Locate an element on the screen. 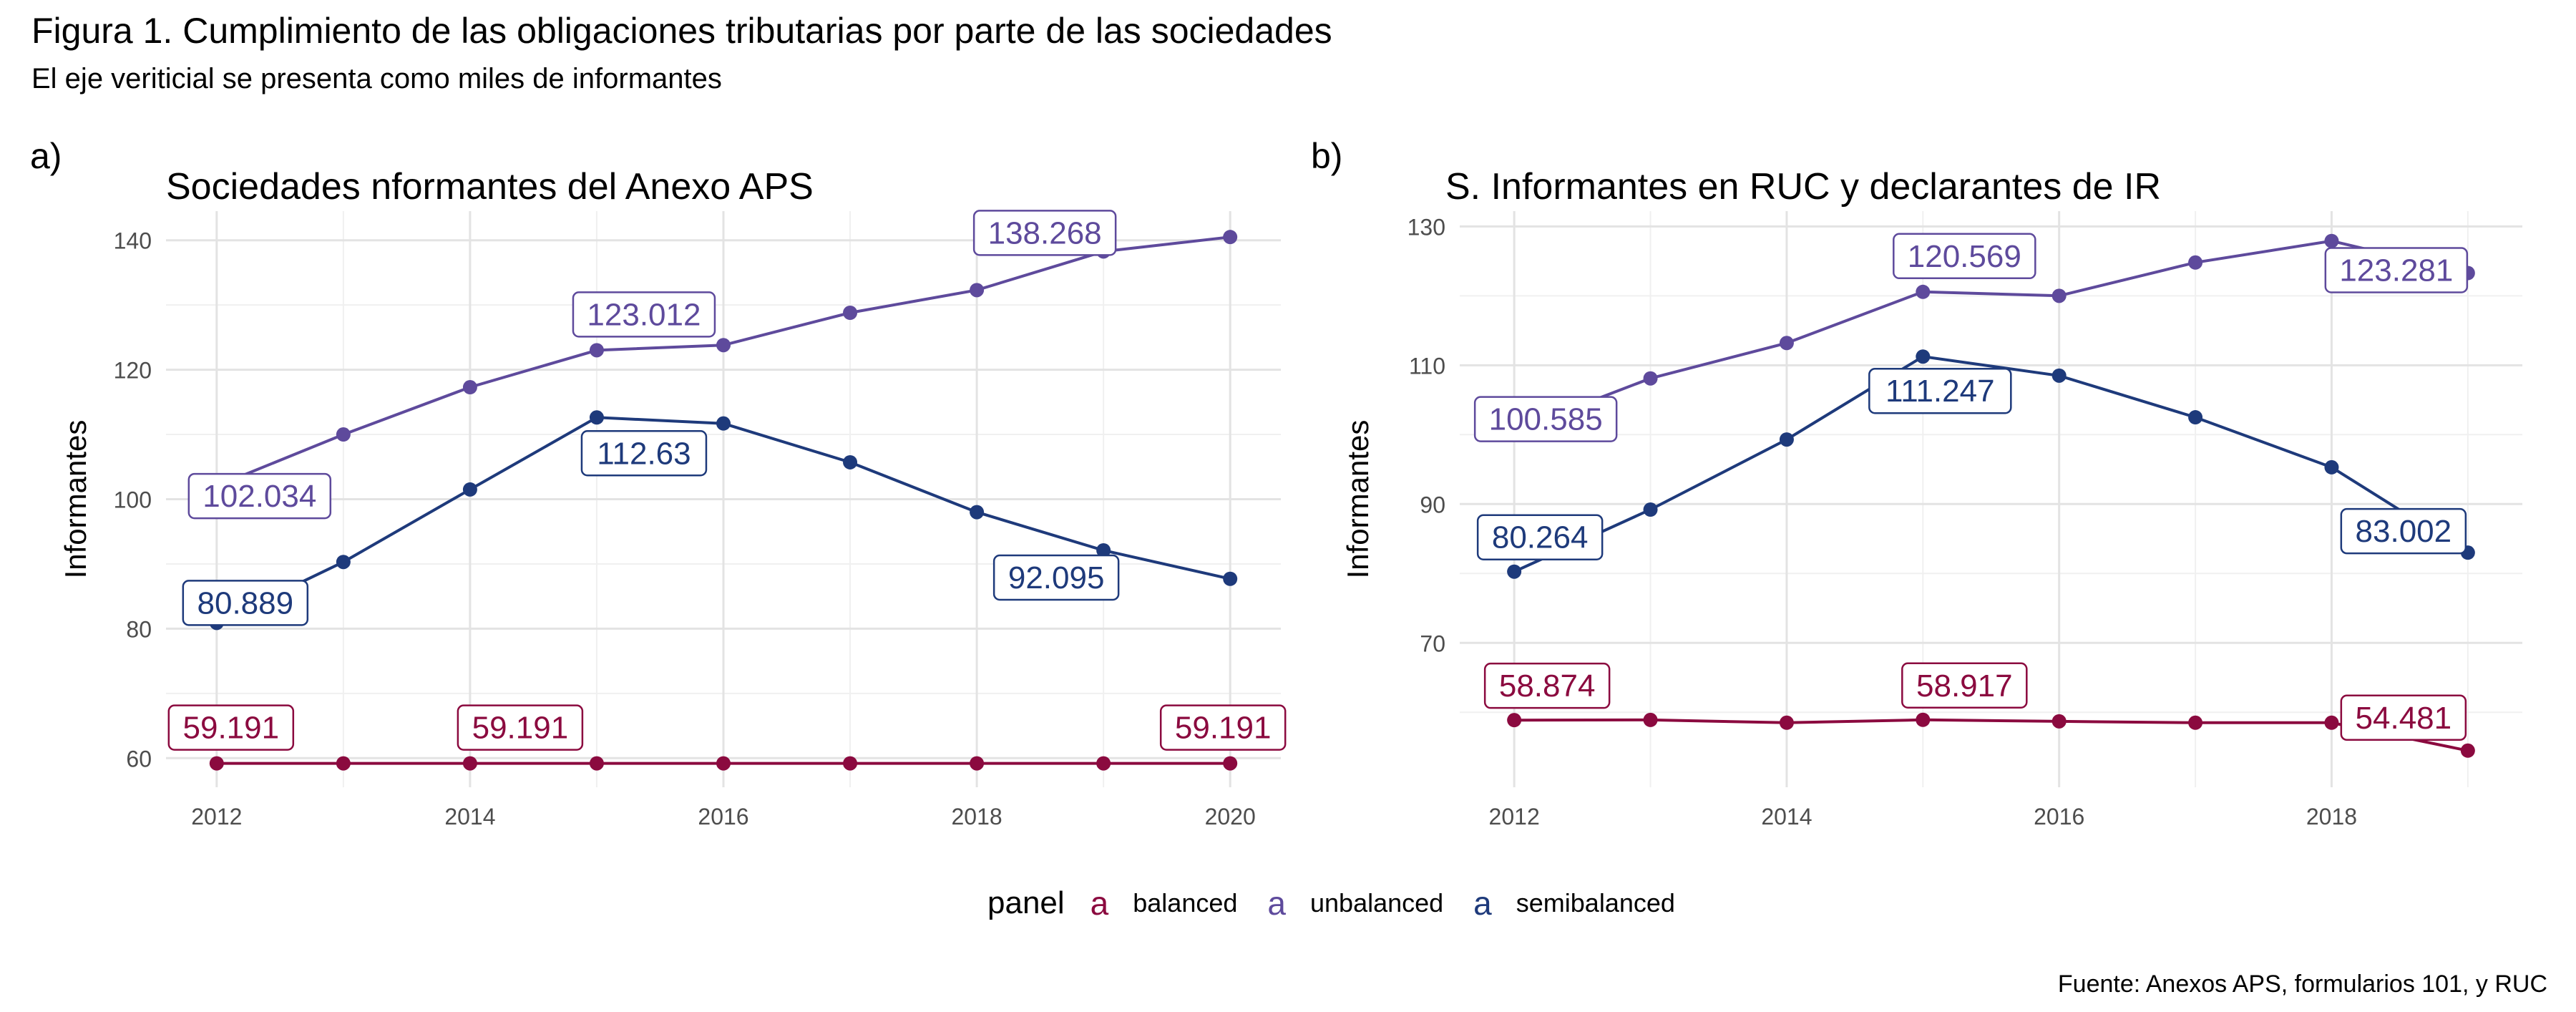 The image size is (2576, 1012). data-label-unbalanced: 120.569 is located at coordinates (1964, 256).